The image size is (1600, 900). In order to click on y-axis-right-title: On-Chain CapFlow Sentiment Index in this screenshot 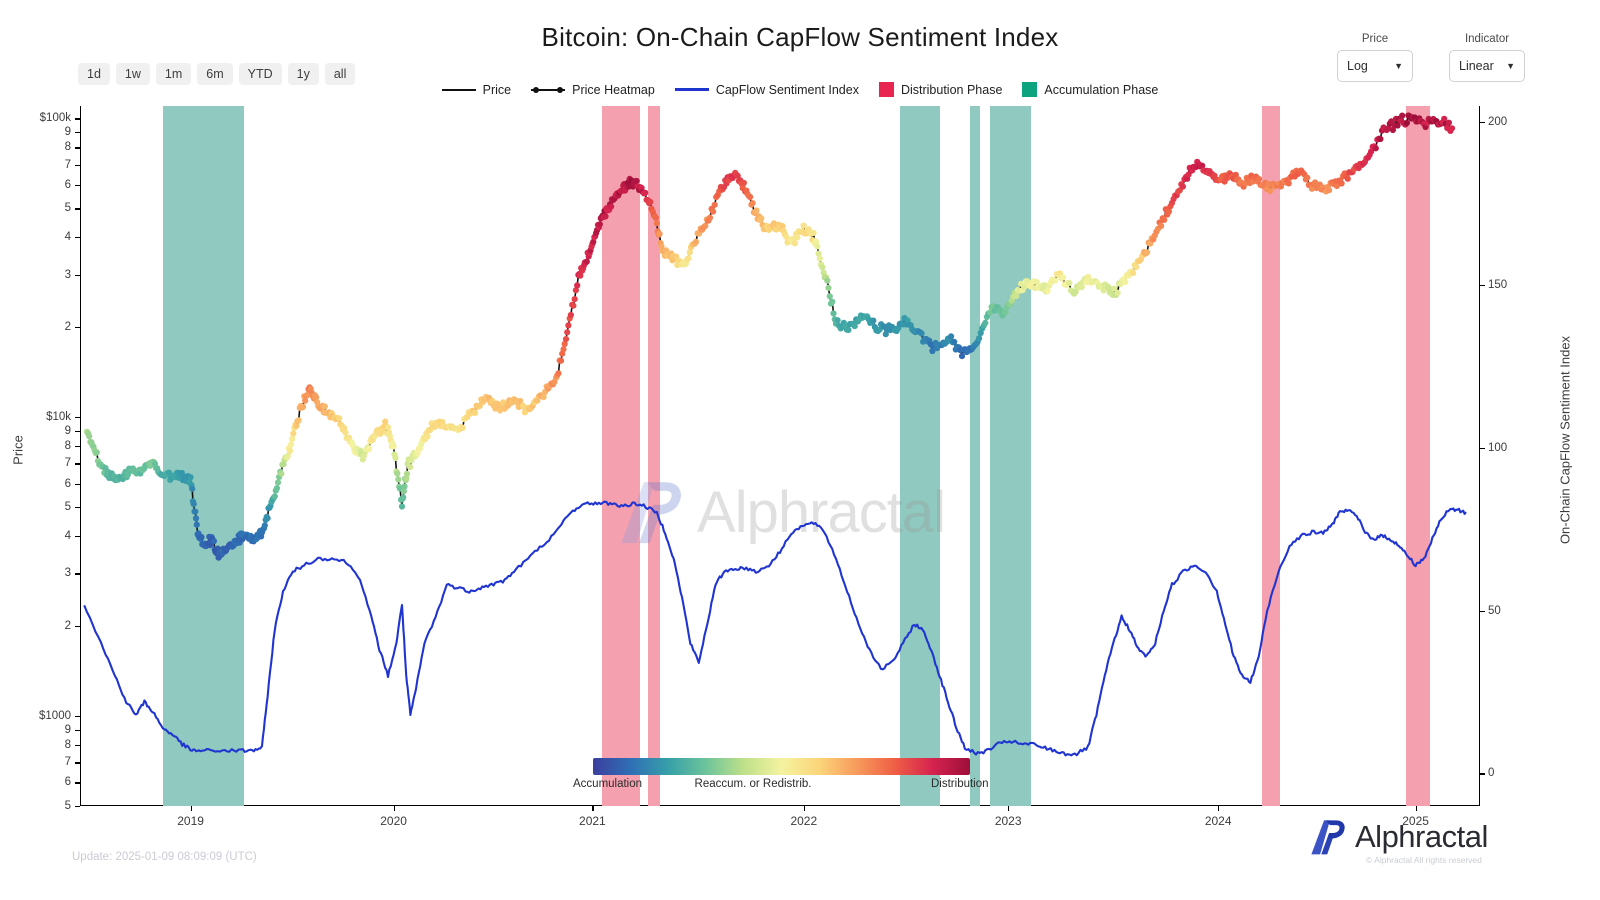, I will do `click(1565, 440)`.